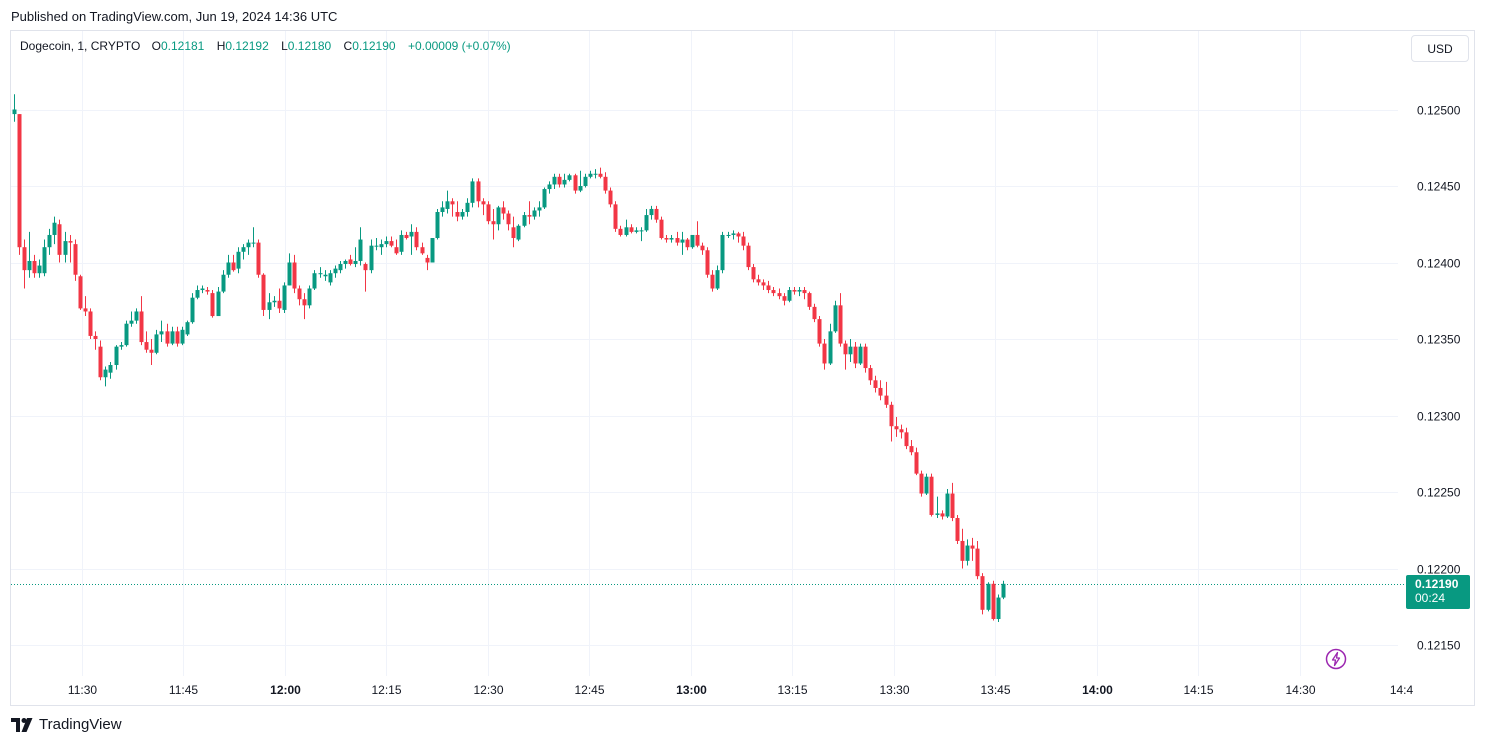 Image resolution: width=1485 pixels, height=745 pixels. I want to click on footer-brand: TradingView, so click(66, 724).